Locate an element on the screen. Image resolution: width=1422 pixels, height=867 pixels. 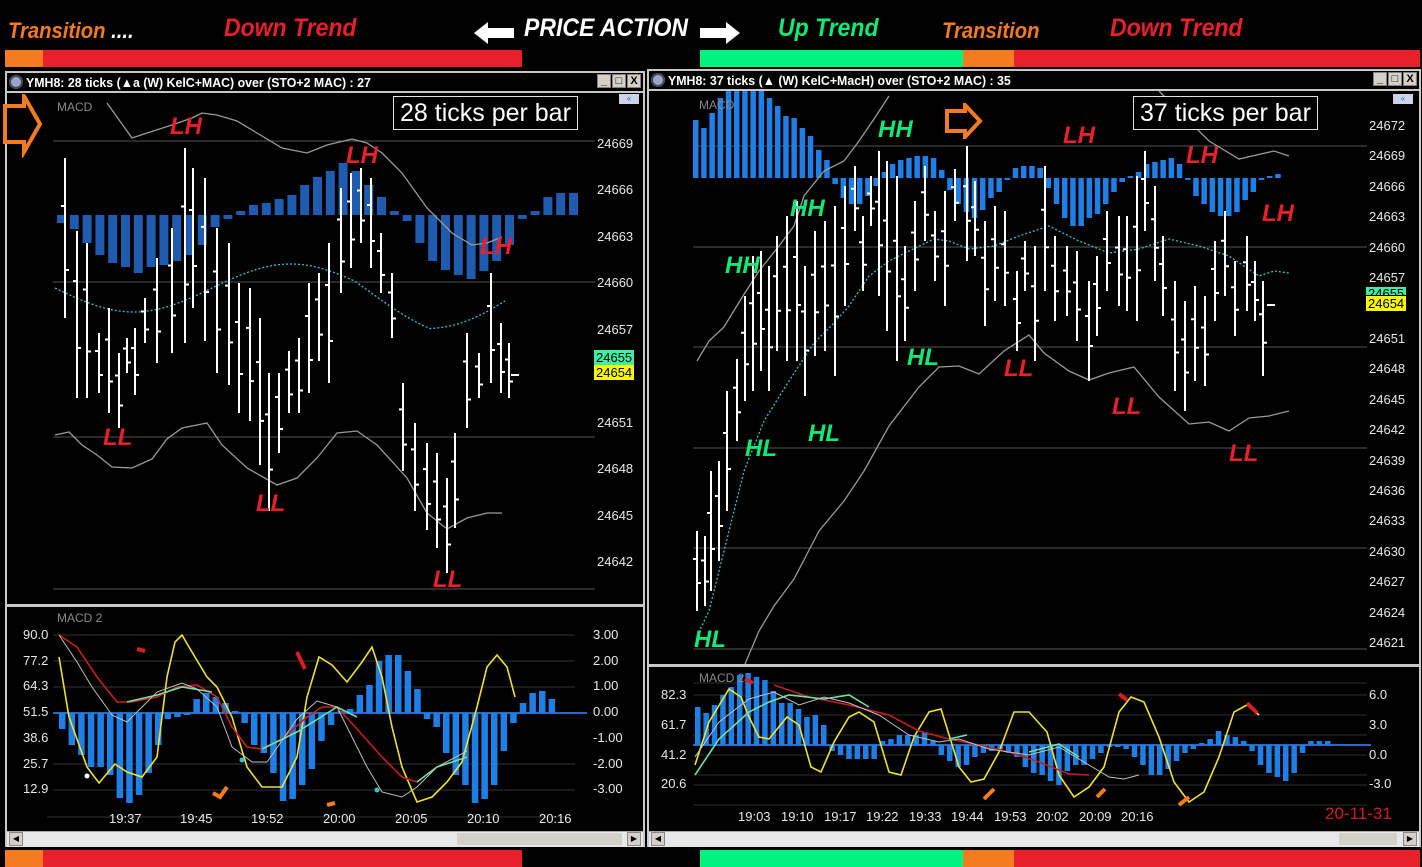
axis-tick-label: 20:02 is located at coordinates (1052, 816).